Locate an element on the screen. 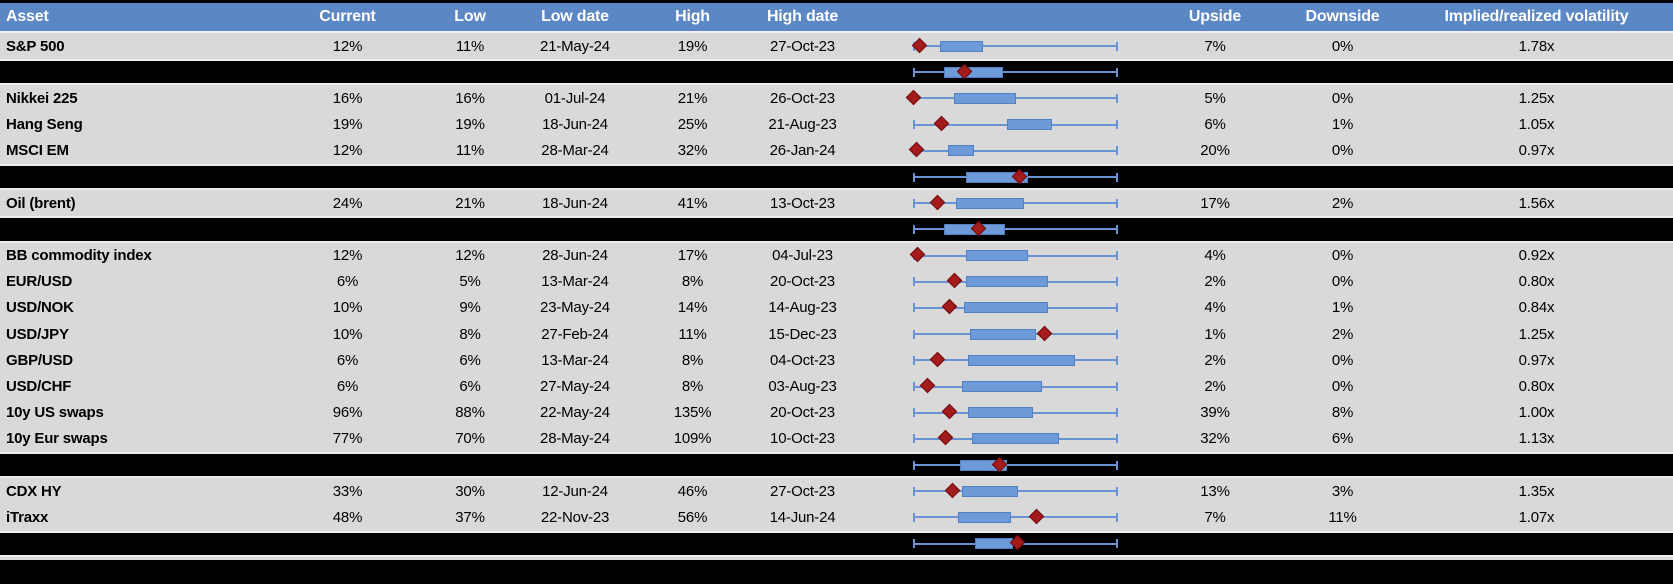  current-cell: 6% is located at coordinates (347, 387).